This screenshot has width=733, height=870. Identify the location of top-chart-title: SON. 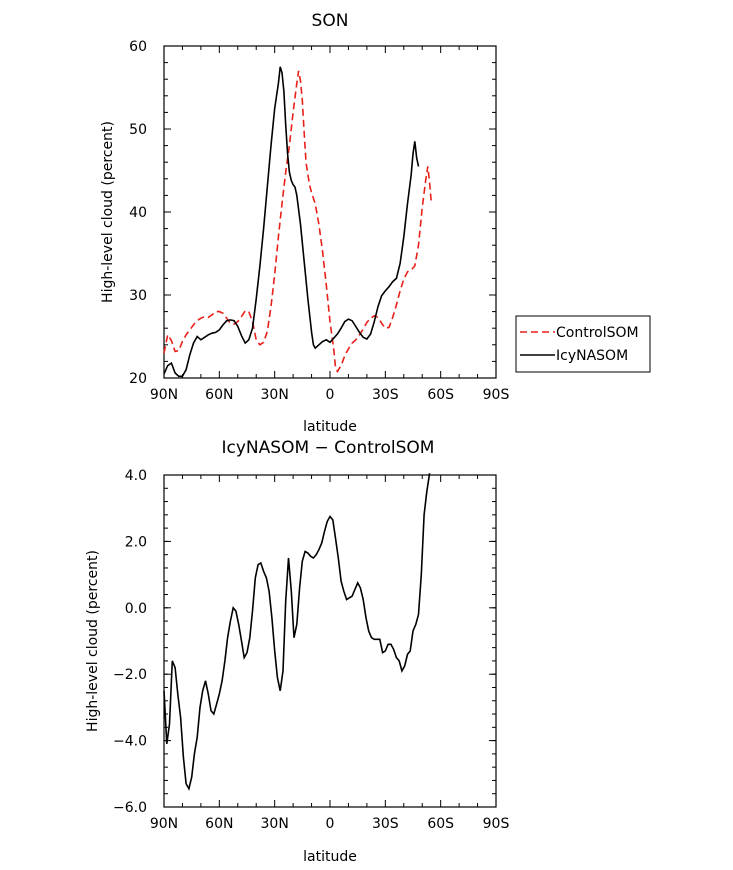
(330, 21).